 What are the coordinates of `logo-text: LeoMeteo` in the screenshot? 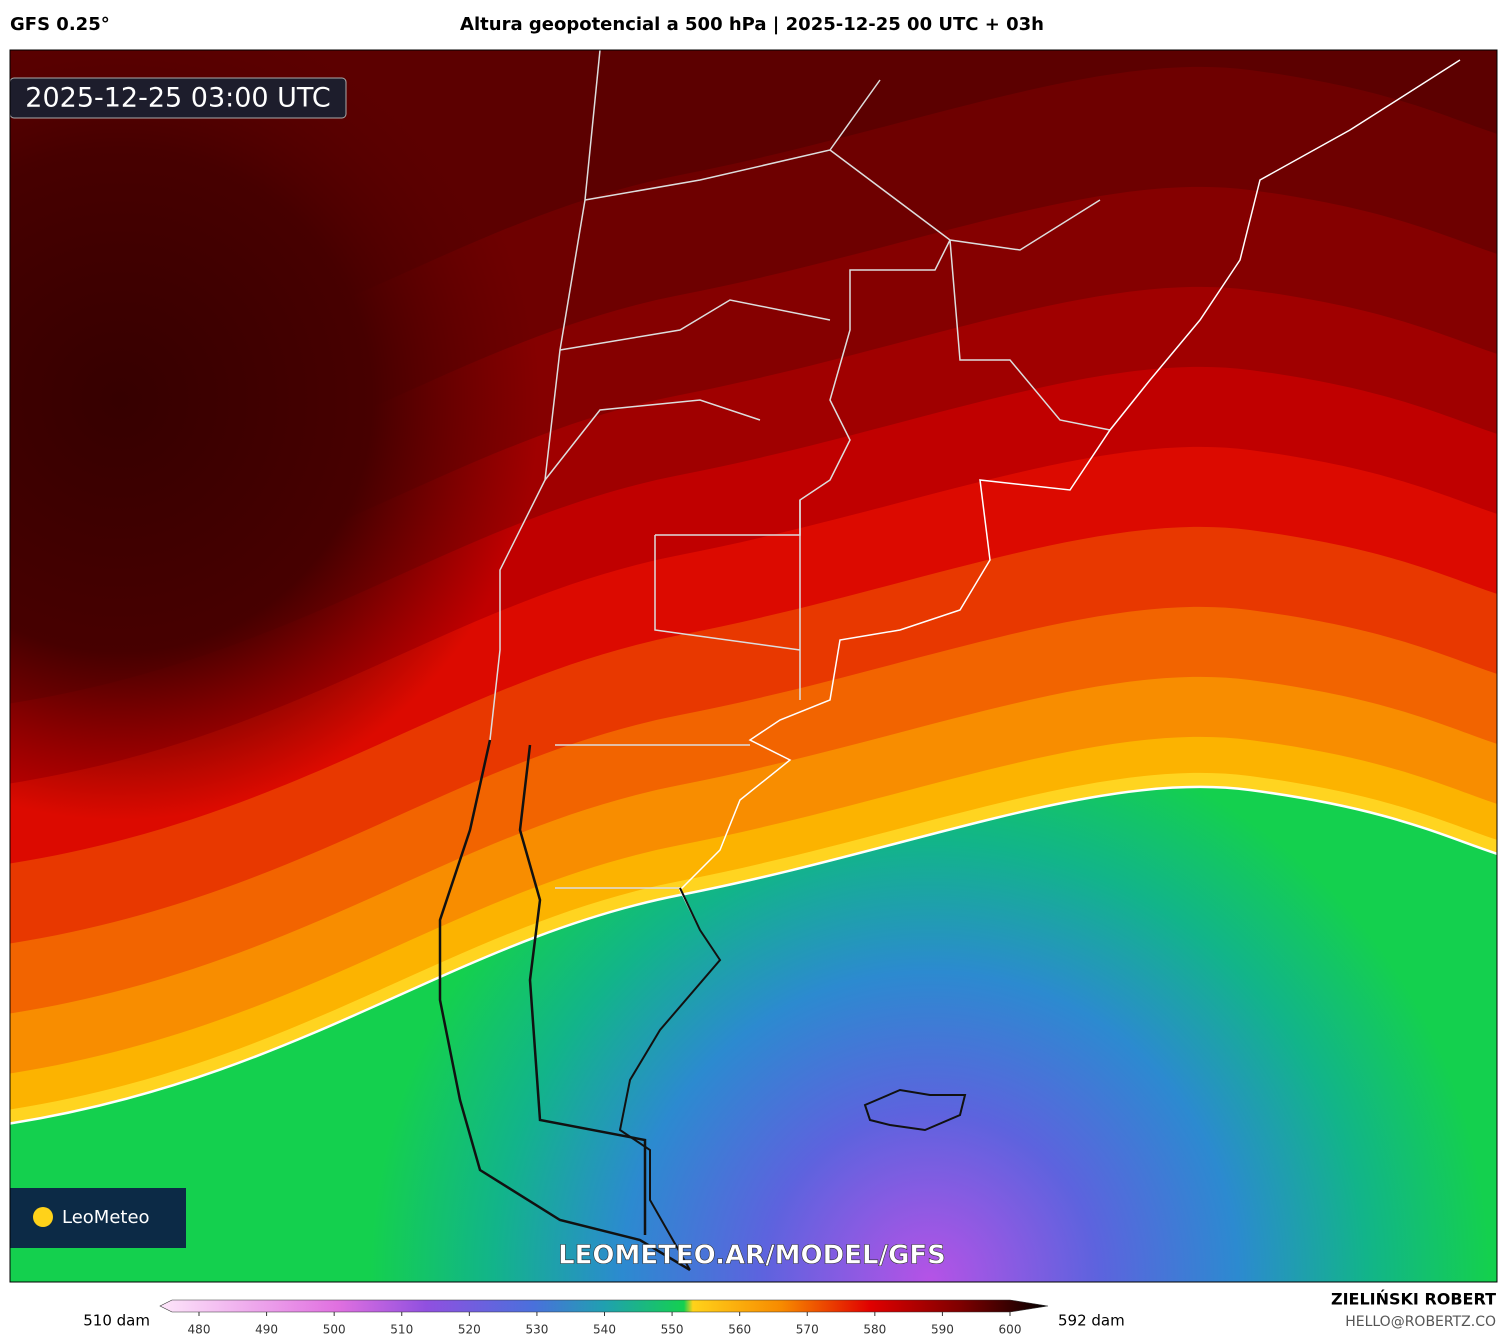 It's located at (106, 1217).